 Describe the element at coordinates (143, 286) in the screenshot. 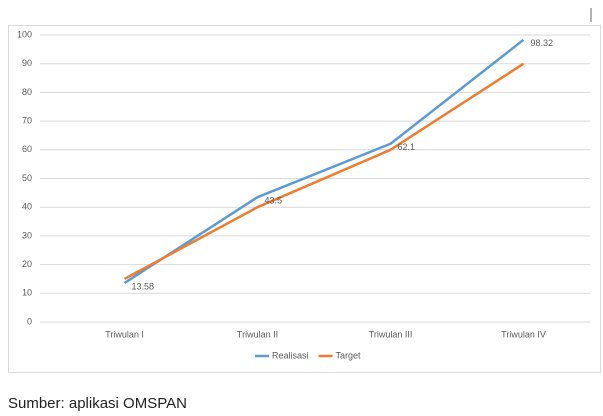

I see `data-label: 13.58` at that location.